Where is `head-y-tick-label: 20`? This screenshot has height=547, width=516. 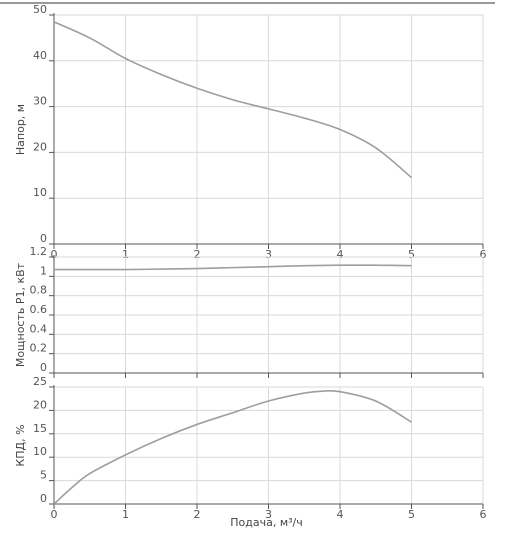
head-y-tick-label: 20 is located at coordinates (40, 146).